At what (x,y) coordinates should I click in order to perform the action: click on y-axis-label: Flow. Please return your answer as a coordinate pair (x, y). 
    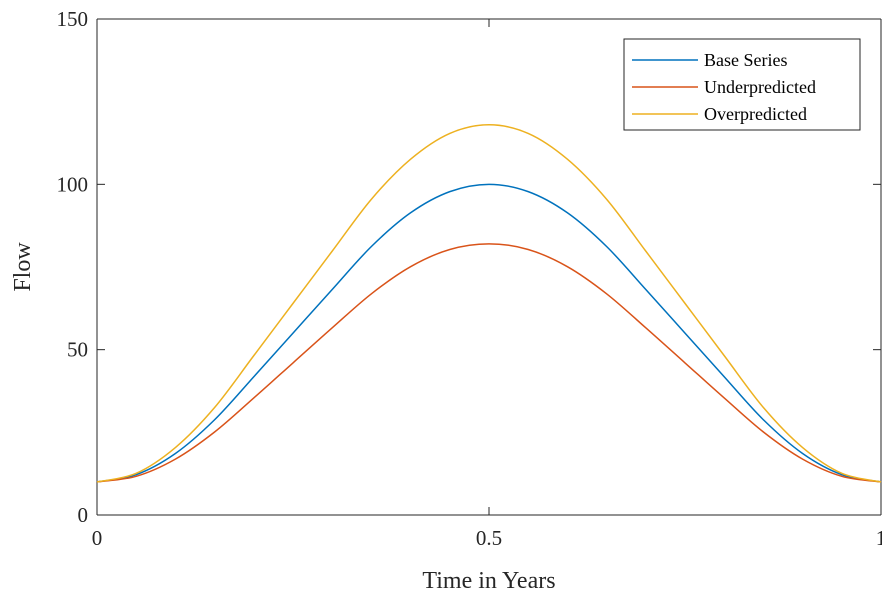
    Looking at the image, I should click on (23, 267).